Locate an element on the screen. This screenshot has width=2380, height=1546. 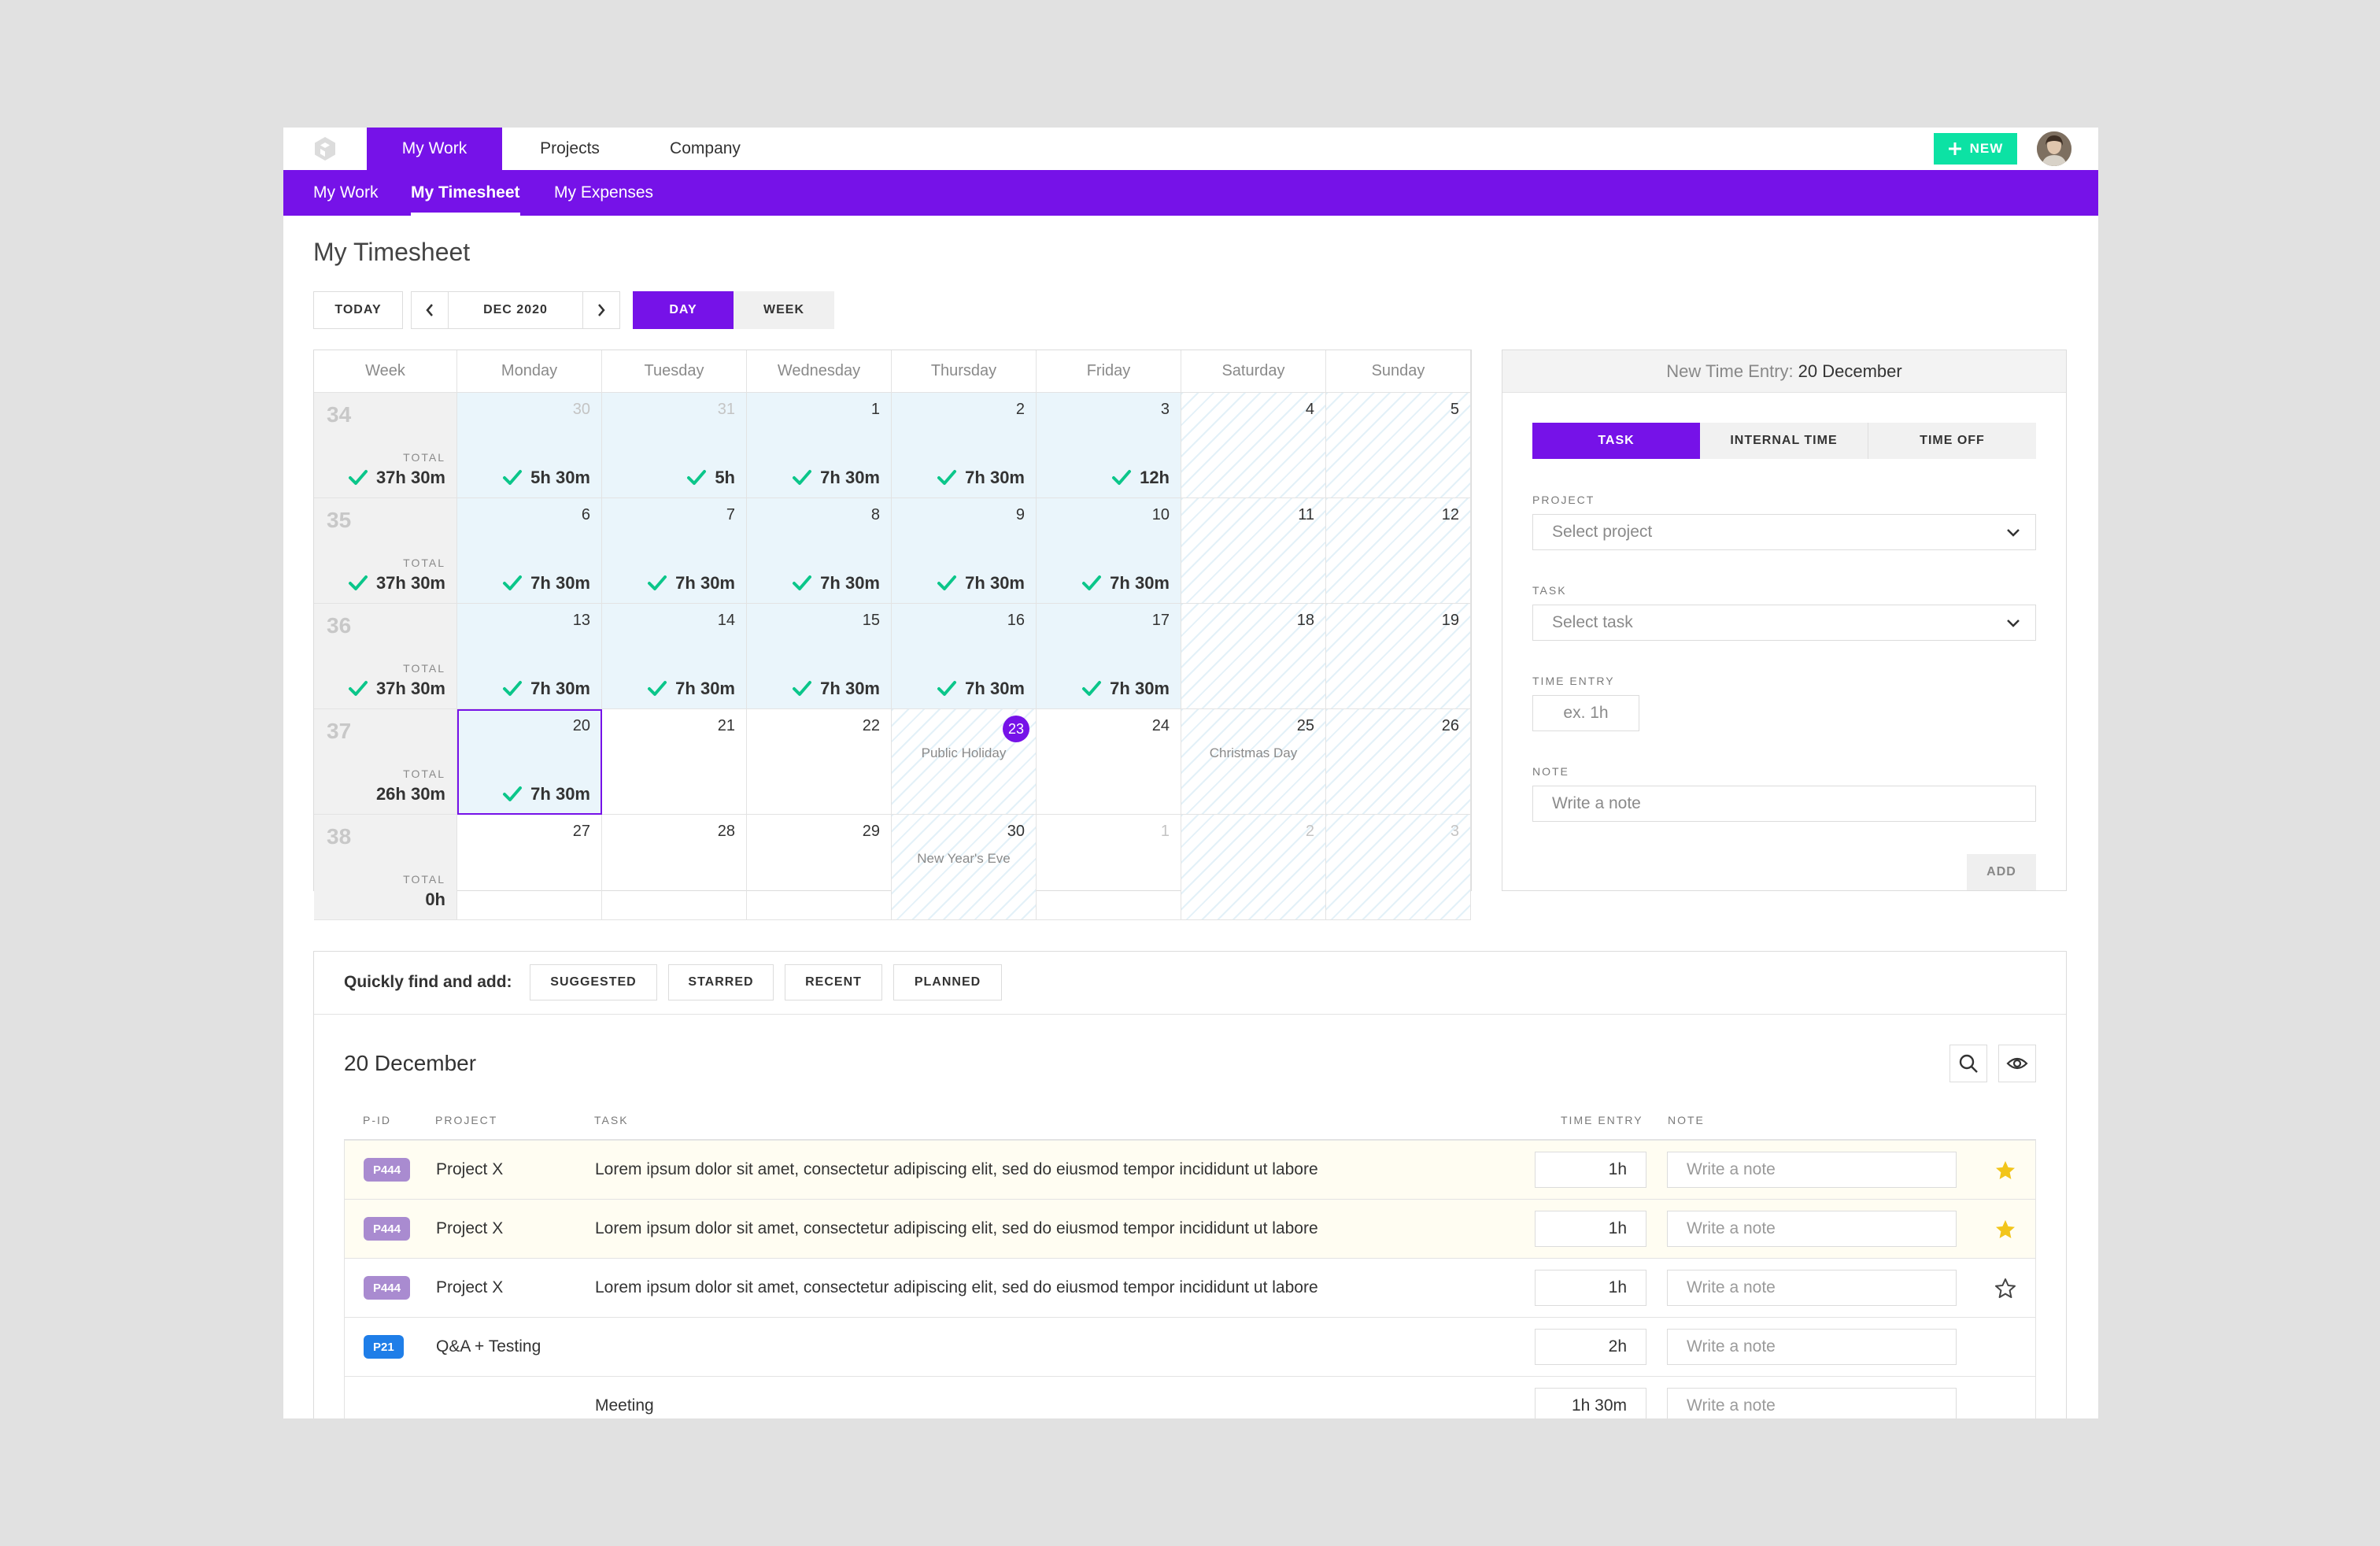
prev-month-button is located at coordinates (430, 310).